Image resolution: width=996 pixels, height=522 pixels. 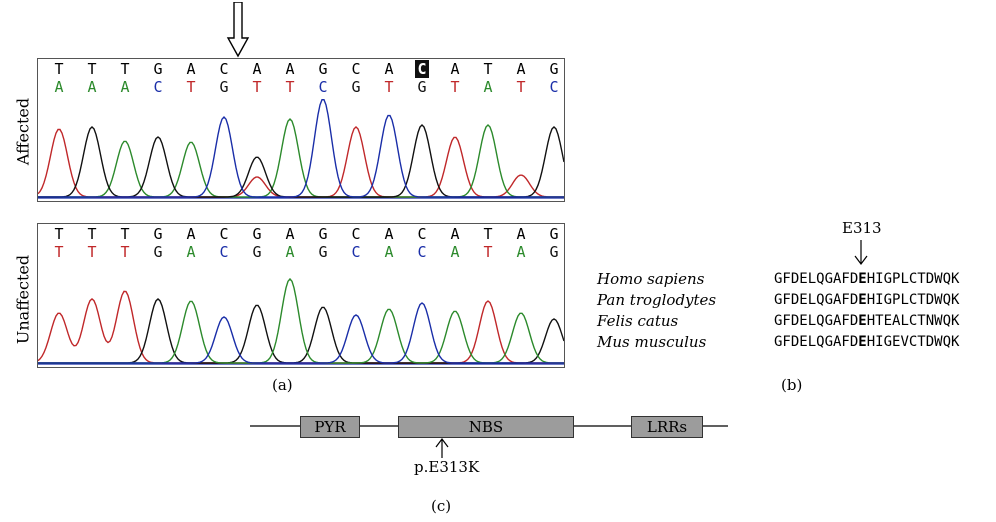 I want to click on unaffected-label: Unaffected, so click(x=23, y=299).